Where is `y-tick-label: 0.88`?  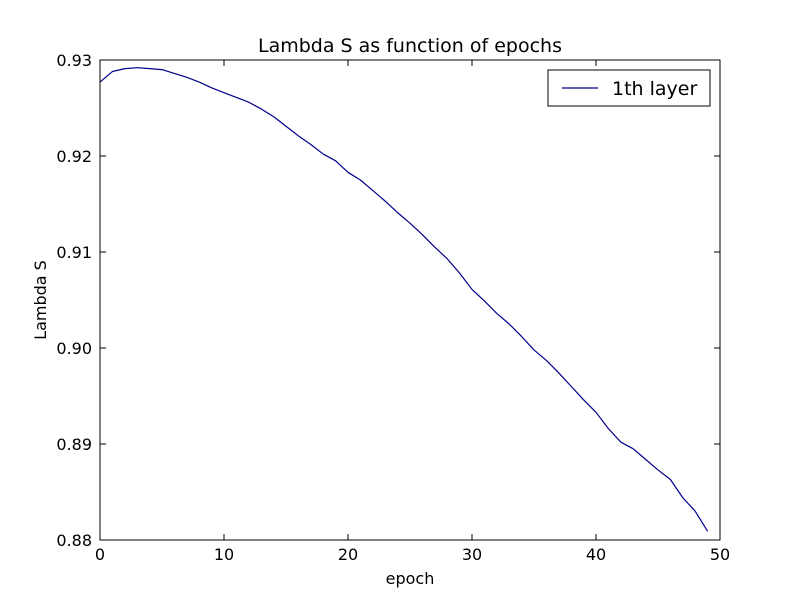
y-tick-label: 0.88 is located at coordinates (74, 540).